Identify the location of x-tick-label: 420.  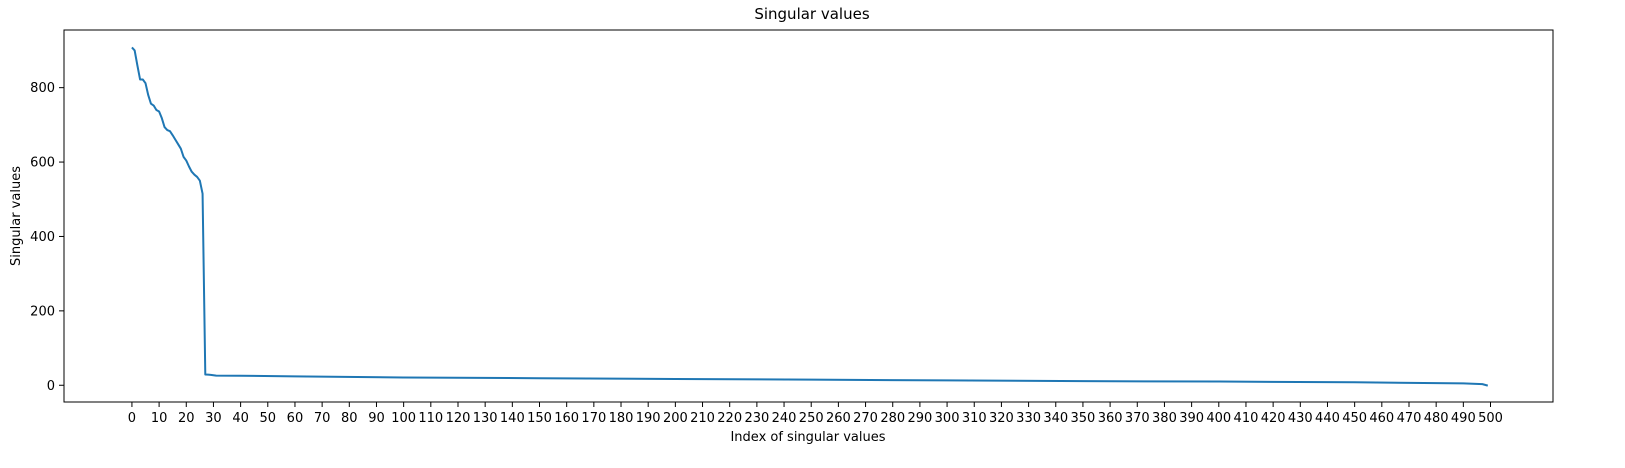
(1273, 418).